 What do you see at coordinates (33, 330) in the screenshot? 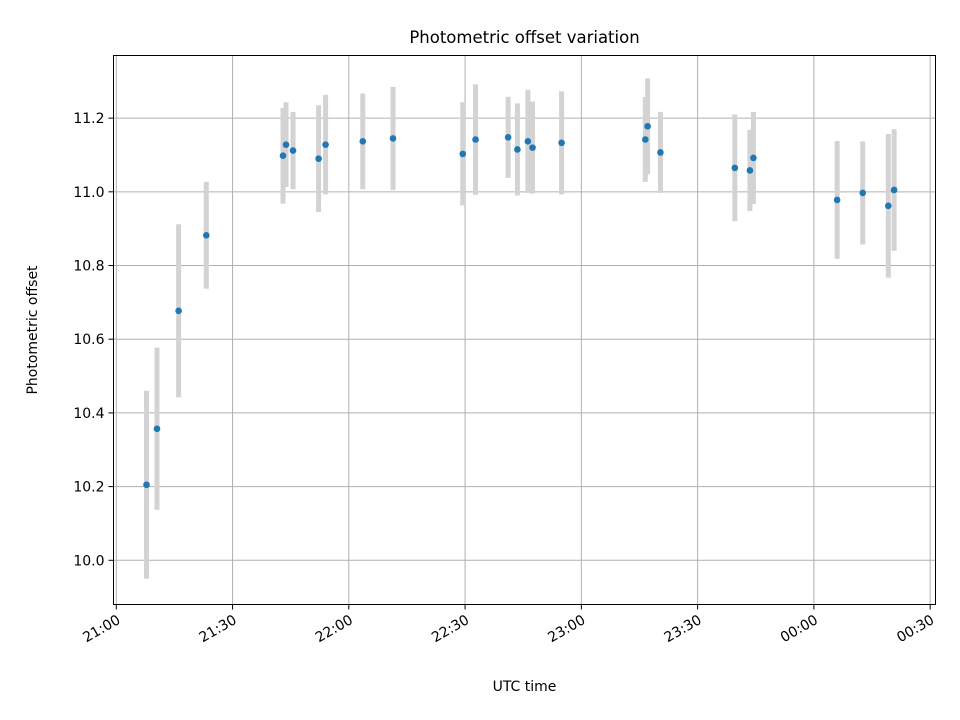
I see `y-axis-label: Photometric offset` at bounding box center [33, 330].